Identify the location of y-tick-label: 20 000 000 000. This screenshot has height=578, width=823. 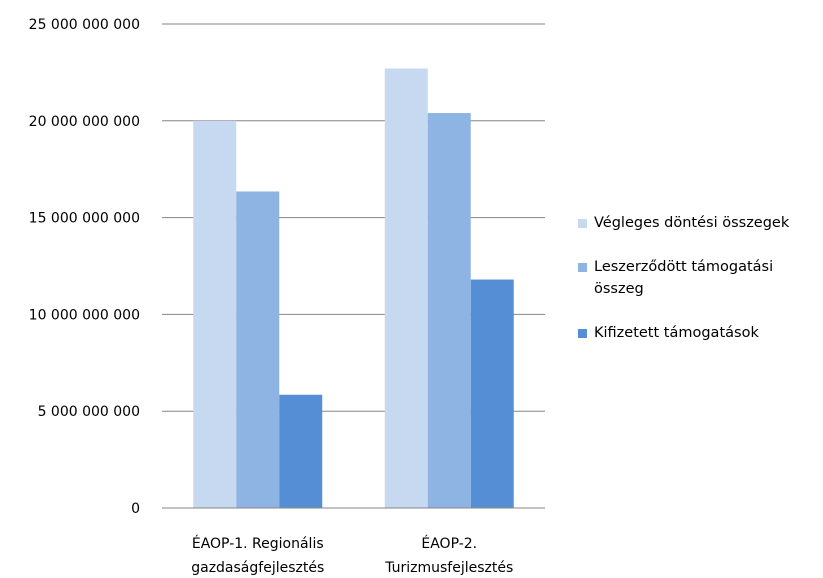
(84, 122).